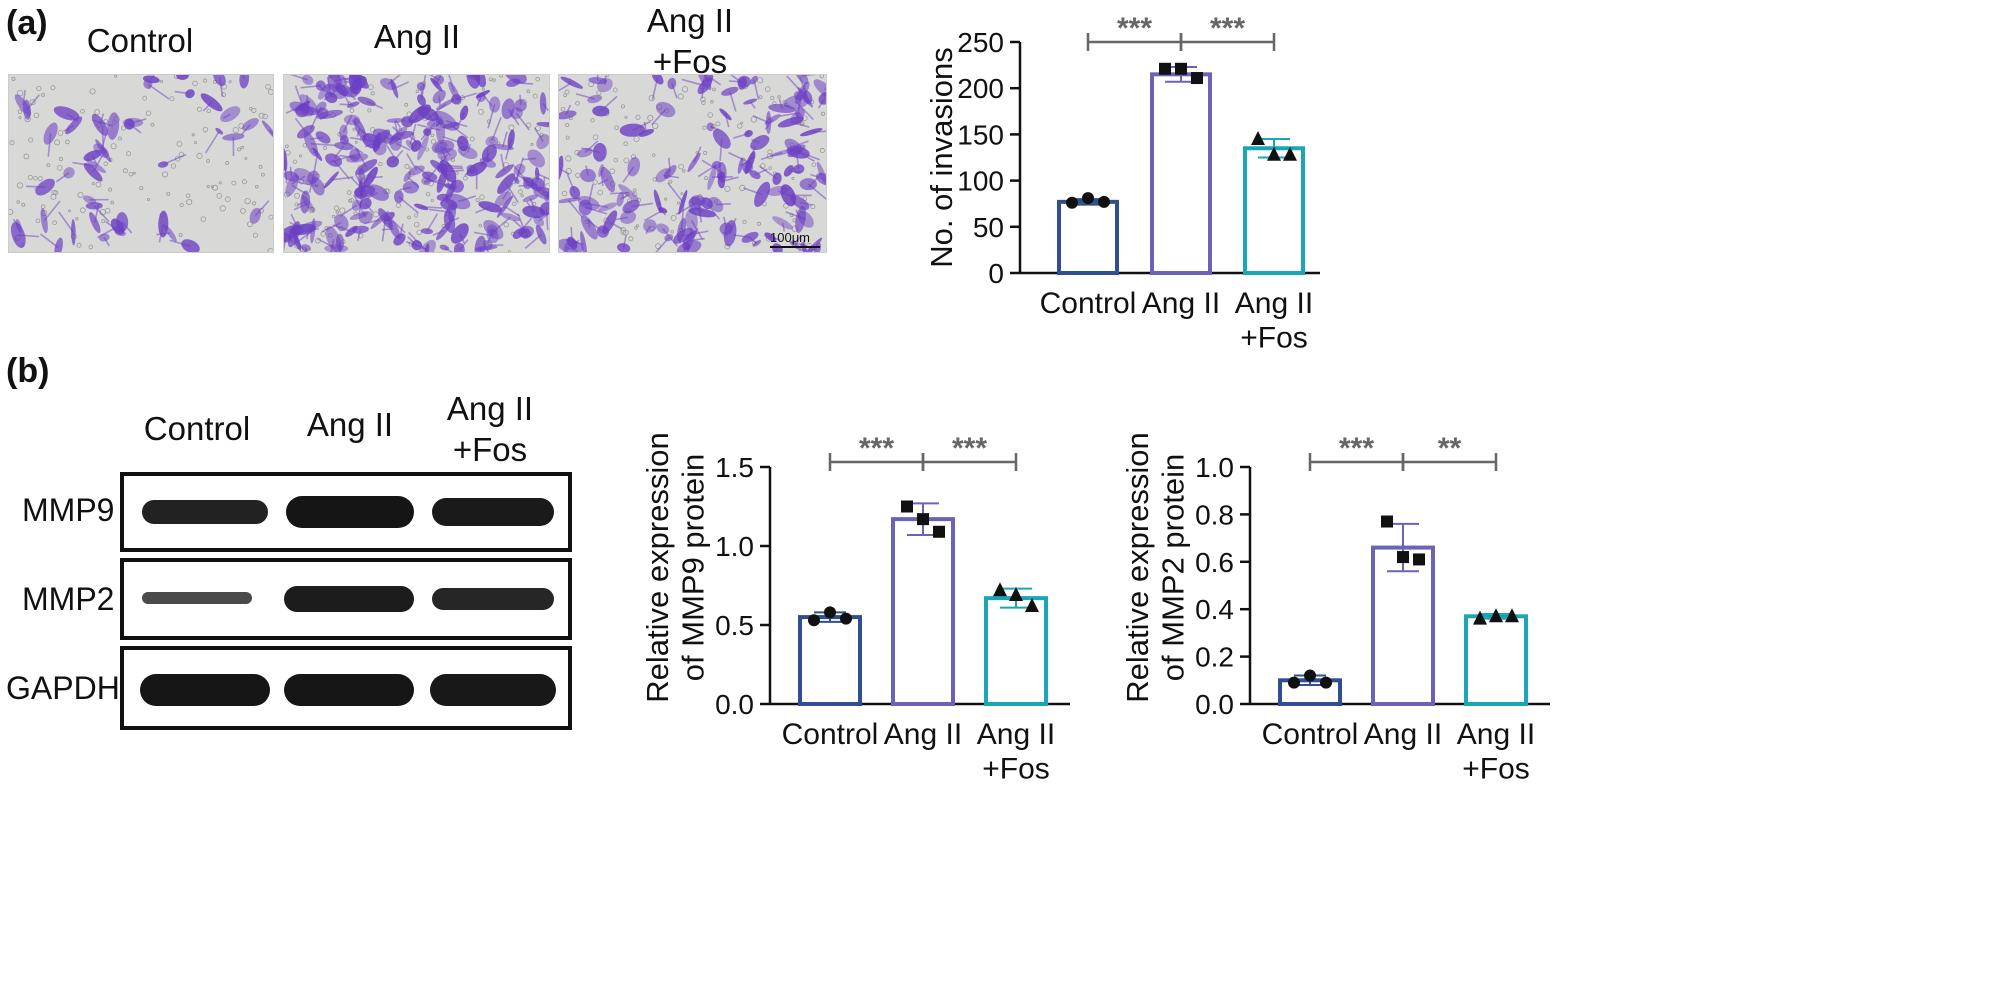  Describe the element at coordinates (923, 611) in the screenshot. I see `mmp9-bar` at that location.